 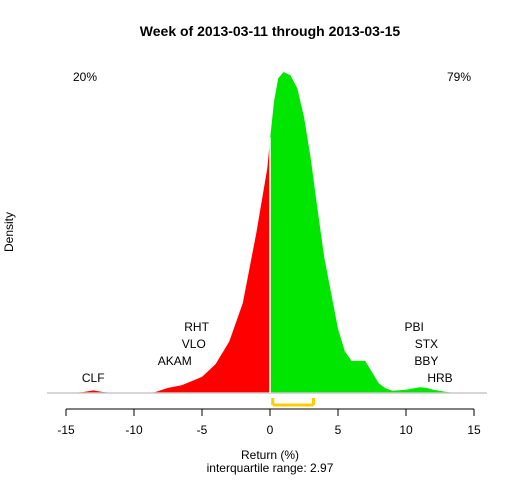 What do you see at coordinates (269, 422) in the screenshot?
I see `x-axis: -15 -10 -5 0 5 10 15` at bounding box center [269, 422].